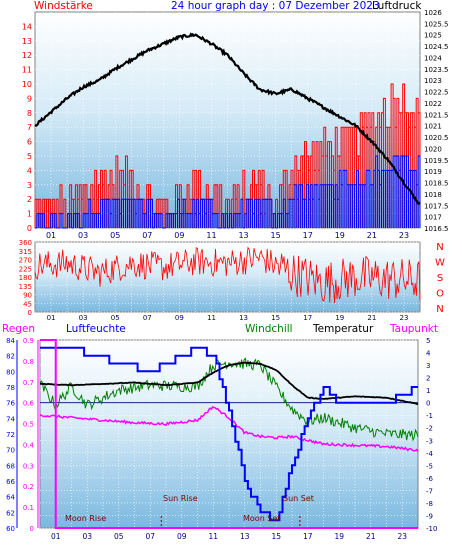 The image size is (462, 550). Describe the element at coordinates (51, 235) in the screenshot. I see `chart1-x-tick-label: 01` at that location.